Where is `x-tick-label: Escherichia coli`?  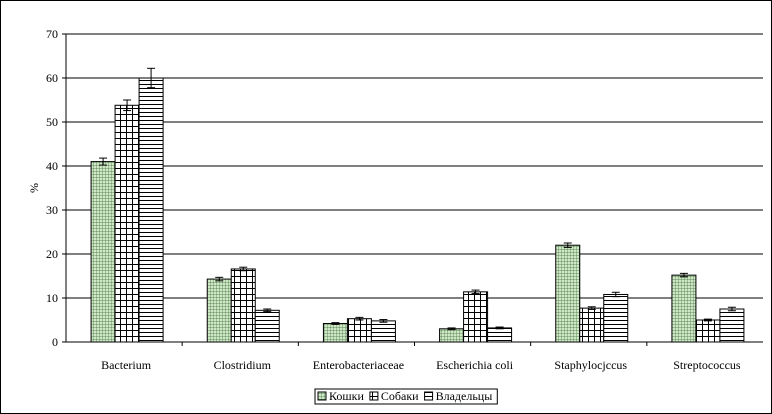
x-tick-label: Escherichia coli is located at coordinates (475, 365).